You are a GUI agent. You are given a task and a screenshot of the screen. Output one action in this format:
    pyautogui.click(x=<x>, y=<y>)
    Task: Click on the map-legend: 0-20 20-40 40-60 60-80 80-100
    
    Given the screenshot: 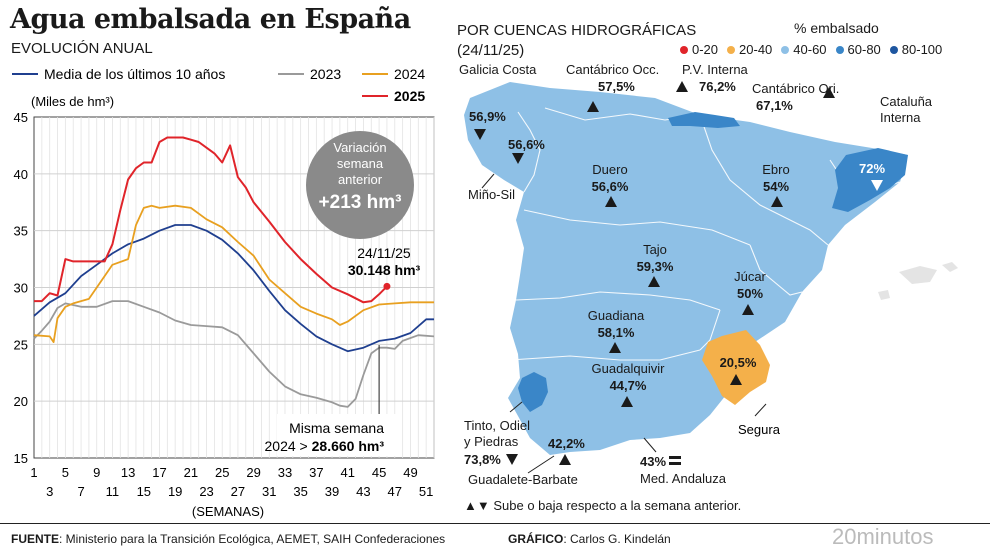 What is the action you would take?
    pyautogui.click(x=815, y=49)
    